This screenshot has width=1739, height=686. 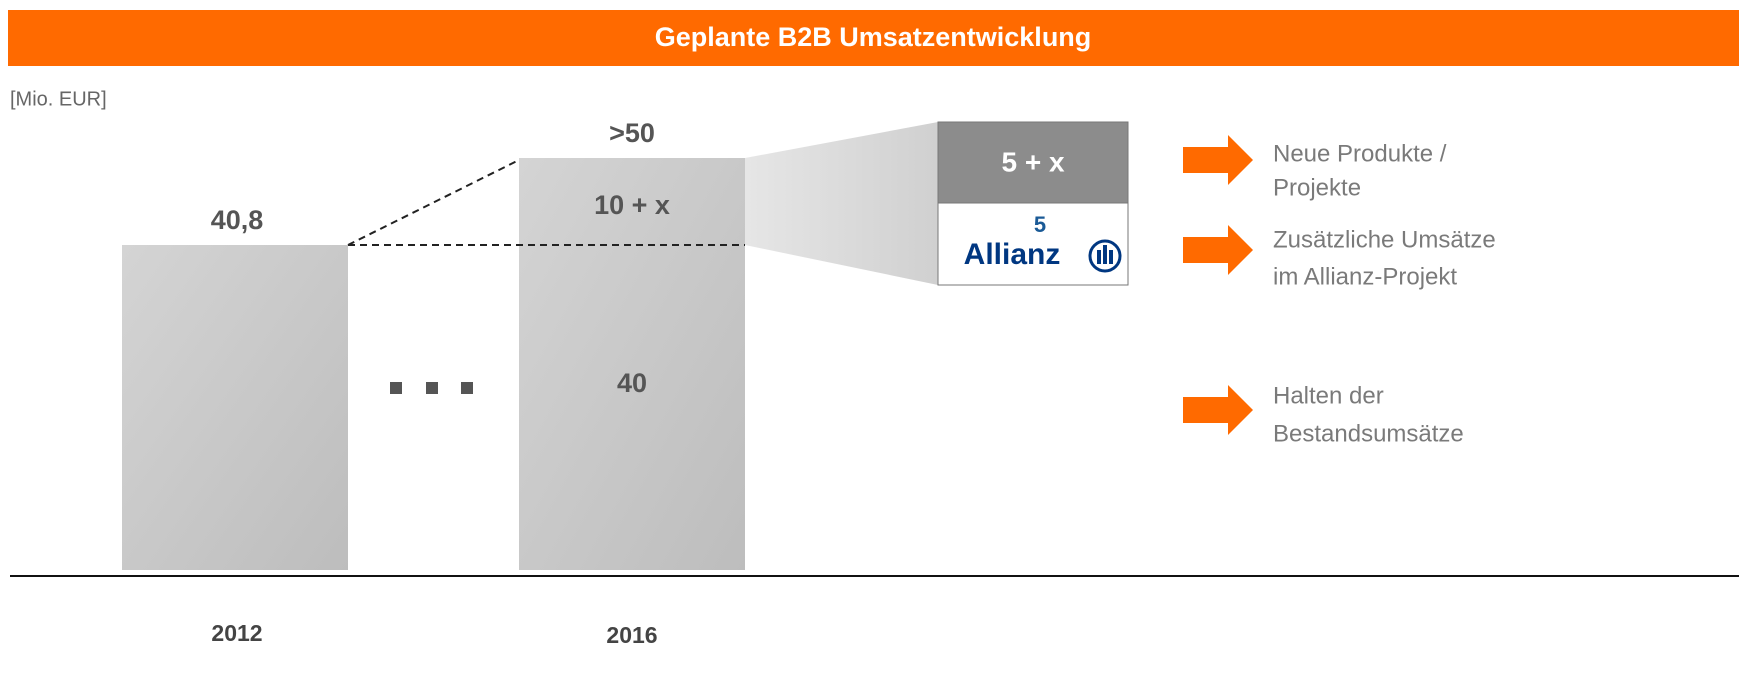 What do you see at coordinates (1040, 224) in the screenshot?
I see `breakdown-value: 5` at bounding box center [1040, 224].